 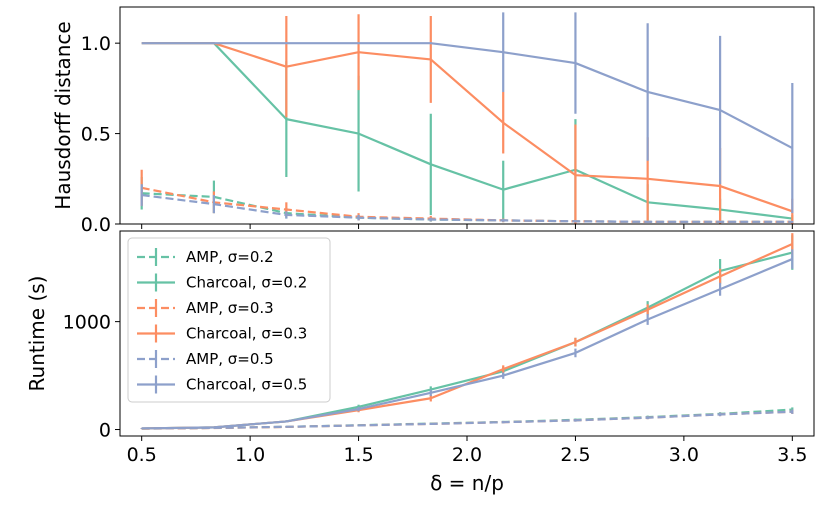 What do you see at coordinates (96, 225) in the screenshot?
I see `hausdorff-ytick-label: 0.0` at bounding box center [96, 225].